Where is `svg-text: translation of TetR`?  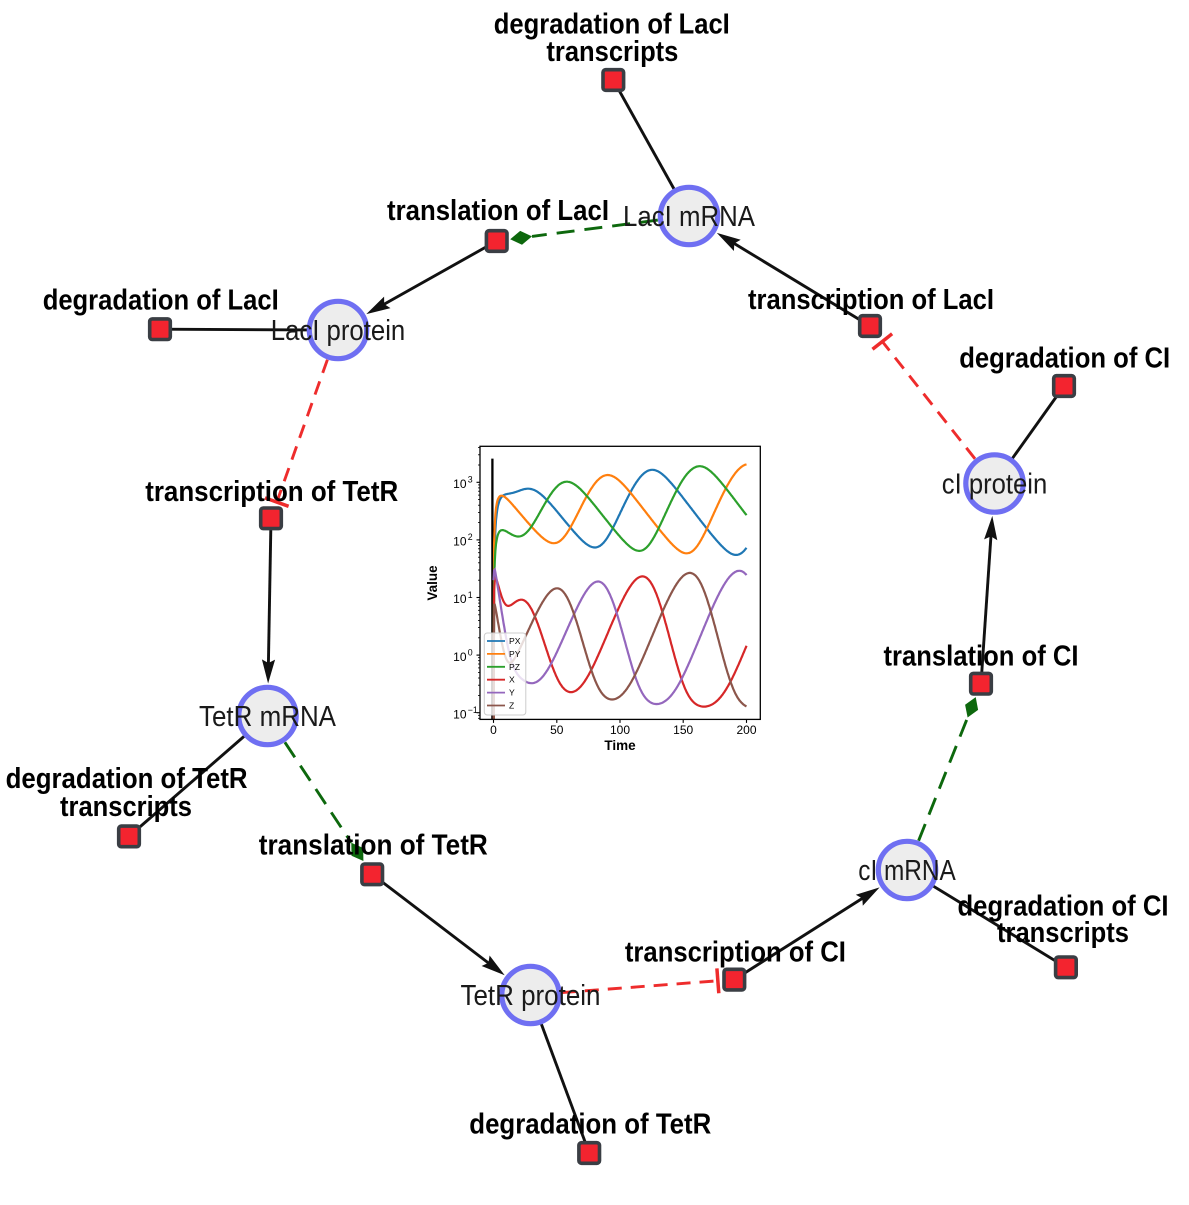 svg-text: translation of TetR is located at coordinates (373, 846).